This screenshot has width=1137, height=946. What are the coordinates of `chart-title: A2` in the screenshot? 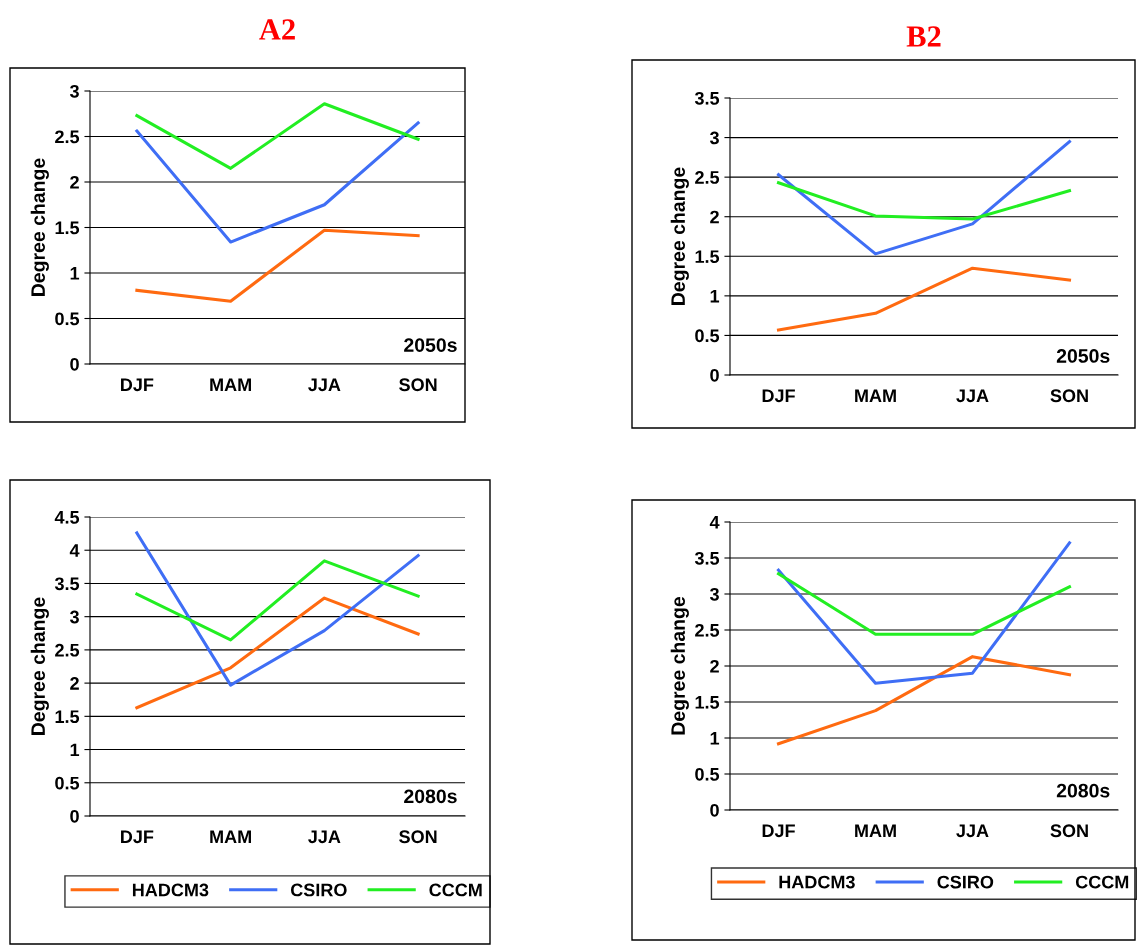 It's located at (277, 29).